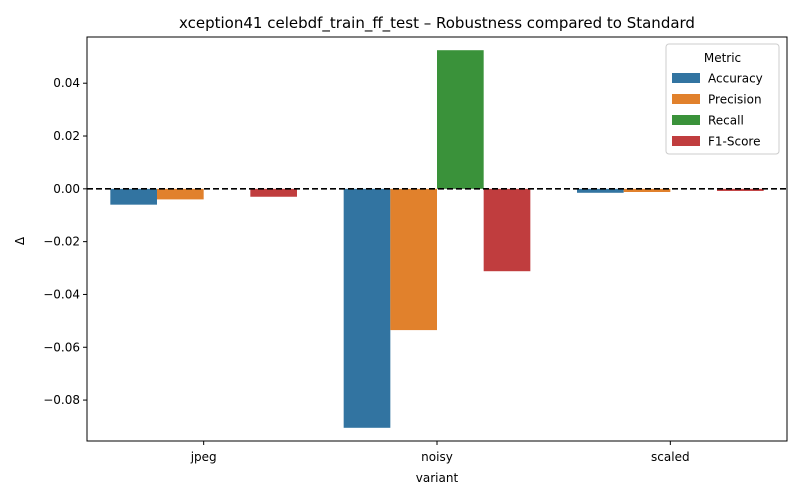 The width and height of the screenshot is (800, 500). I want to click on bar-recall-noisy, so click(460, 119).